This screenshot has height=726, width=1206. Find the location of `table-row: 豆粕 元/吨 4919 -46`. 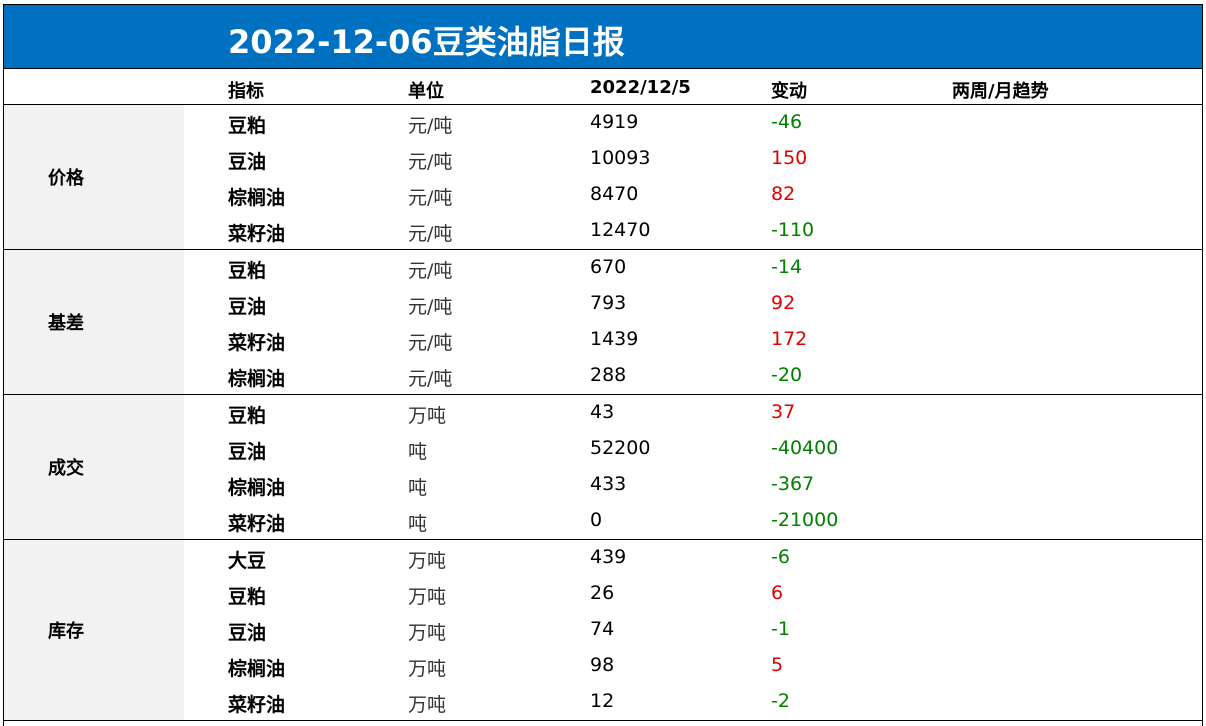

table-row: 豆粕 元/吨 4919 -46 is located at coordinates (603, 123).